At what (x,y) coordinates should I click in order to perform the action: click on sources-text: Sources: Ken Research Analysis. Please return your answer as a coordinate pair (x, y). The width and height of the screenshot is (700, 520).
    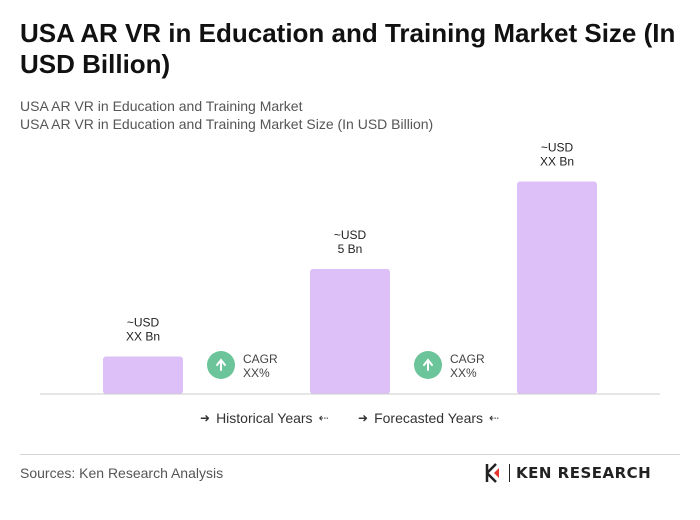
    Looking at the image, I should click on (122, 473).